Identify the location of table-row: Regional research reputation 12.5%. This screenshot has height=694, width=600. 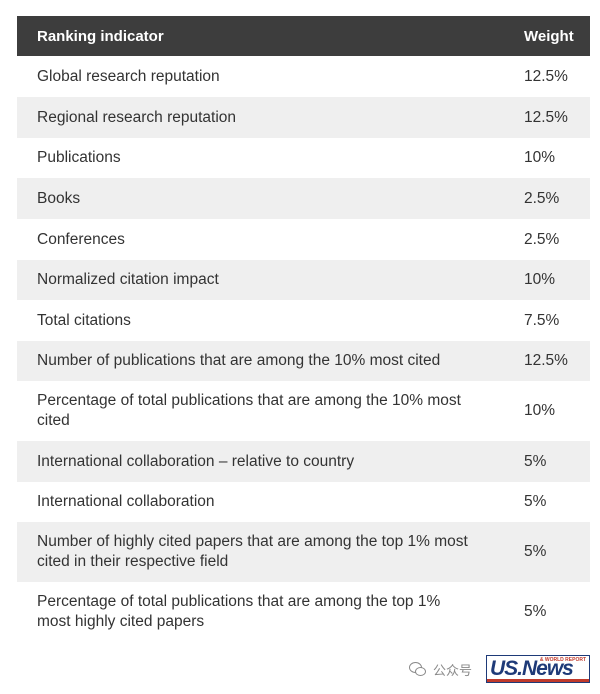
(303, 117).